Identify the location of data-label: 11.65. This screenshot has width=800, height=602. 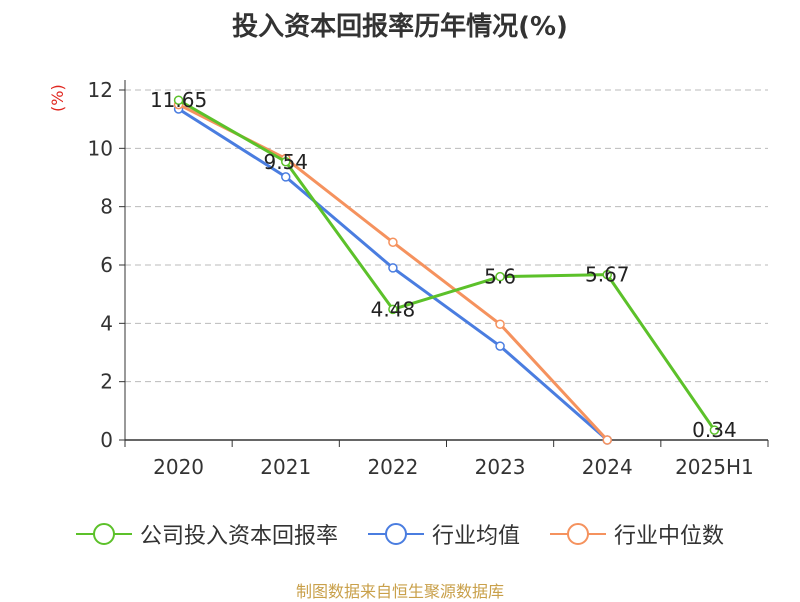
(178, 100).